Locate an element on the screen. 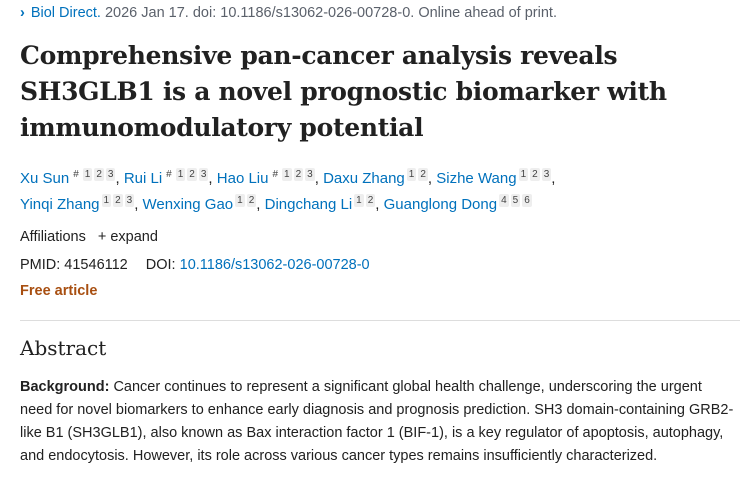 This screenshot has height=500, width=750. author-link: Sizhe Wang is located at coordinates (476, 178).